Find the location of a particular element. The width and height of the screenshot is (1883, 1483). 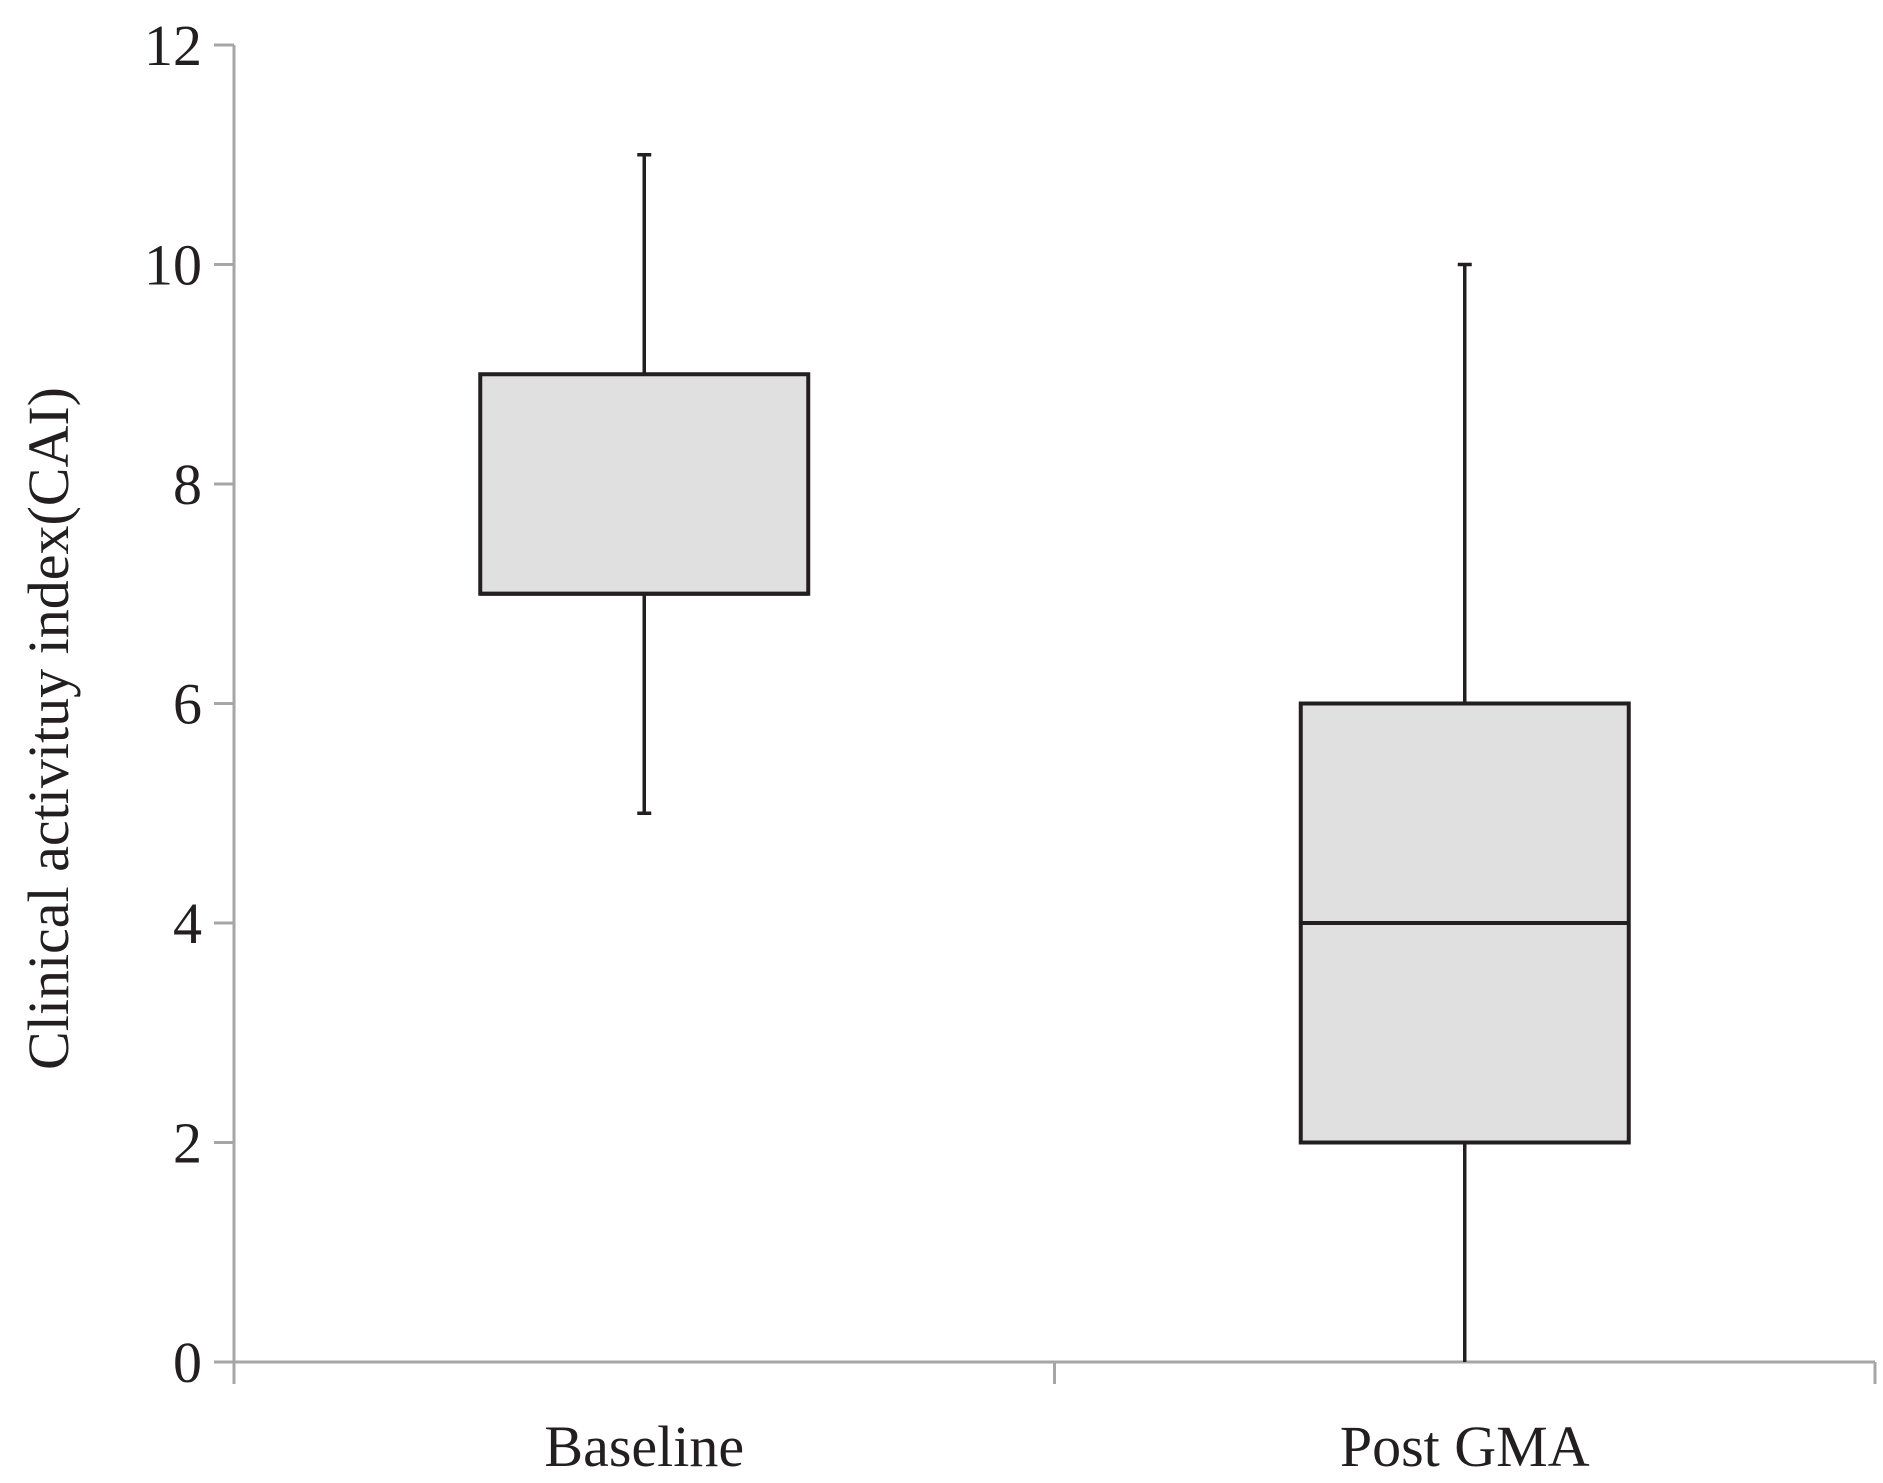

y-tick-label: 12 is located at coordinates (173, 45).